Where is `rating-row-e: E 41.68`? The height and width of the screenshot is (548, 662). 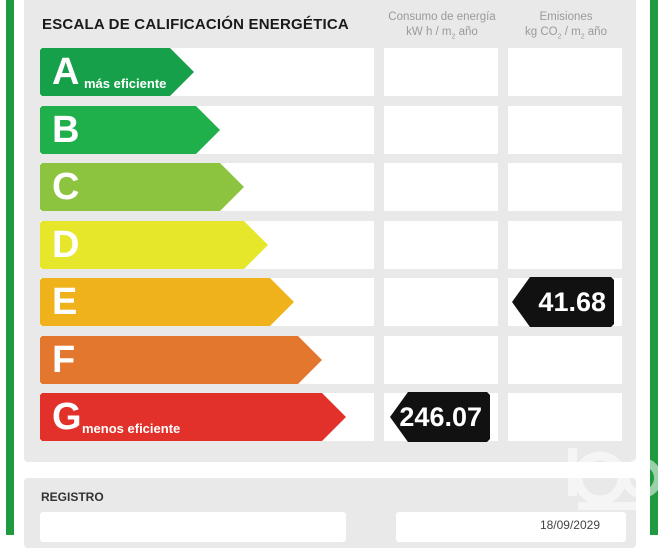 rating-row-e: E 41.68 is located at coordinates (332, 302).